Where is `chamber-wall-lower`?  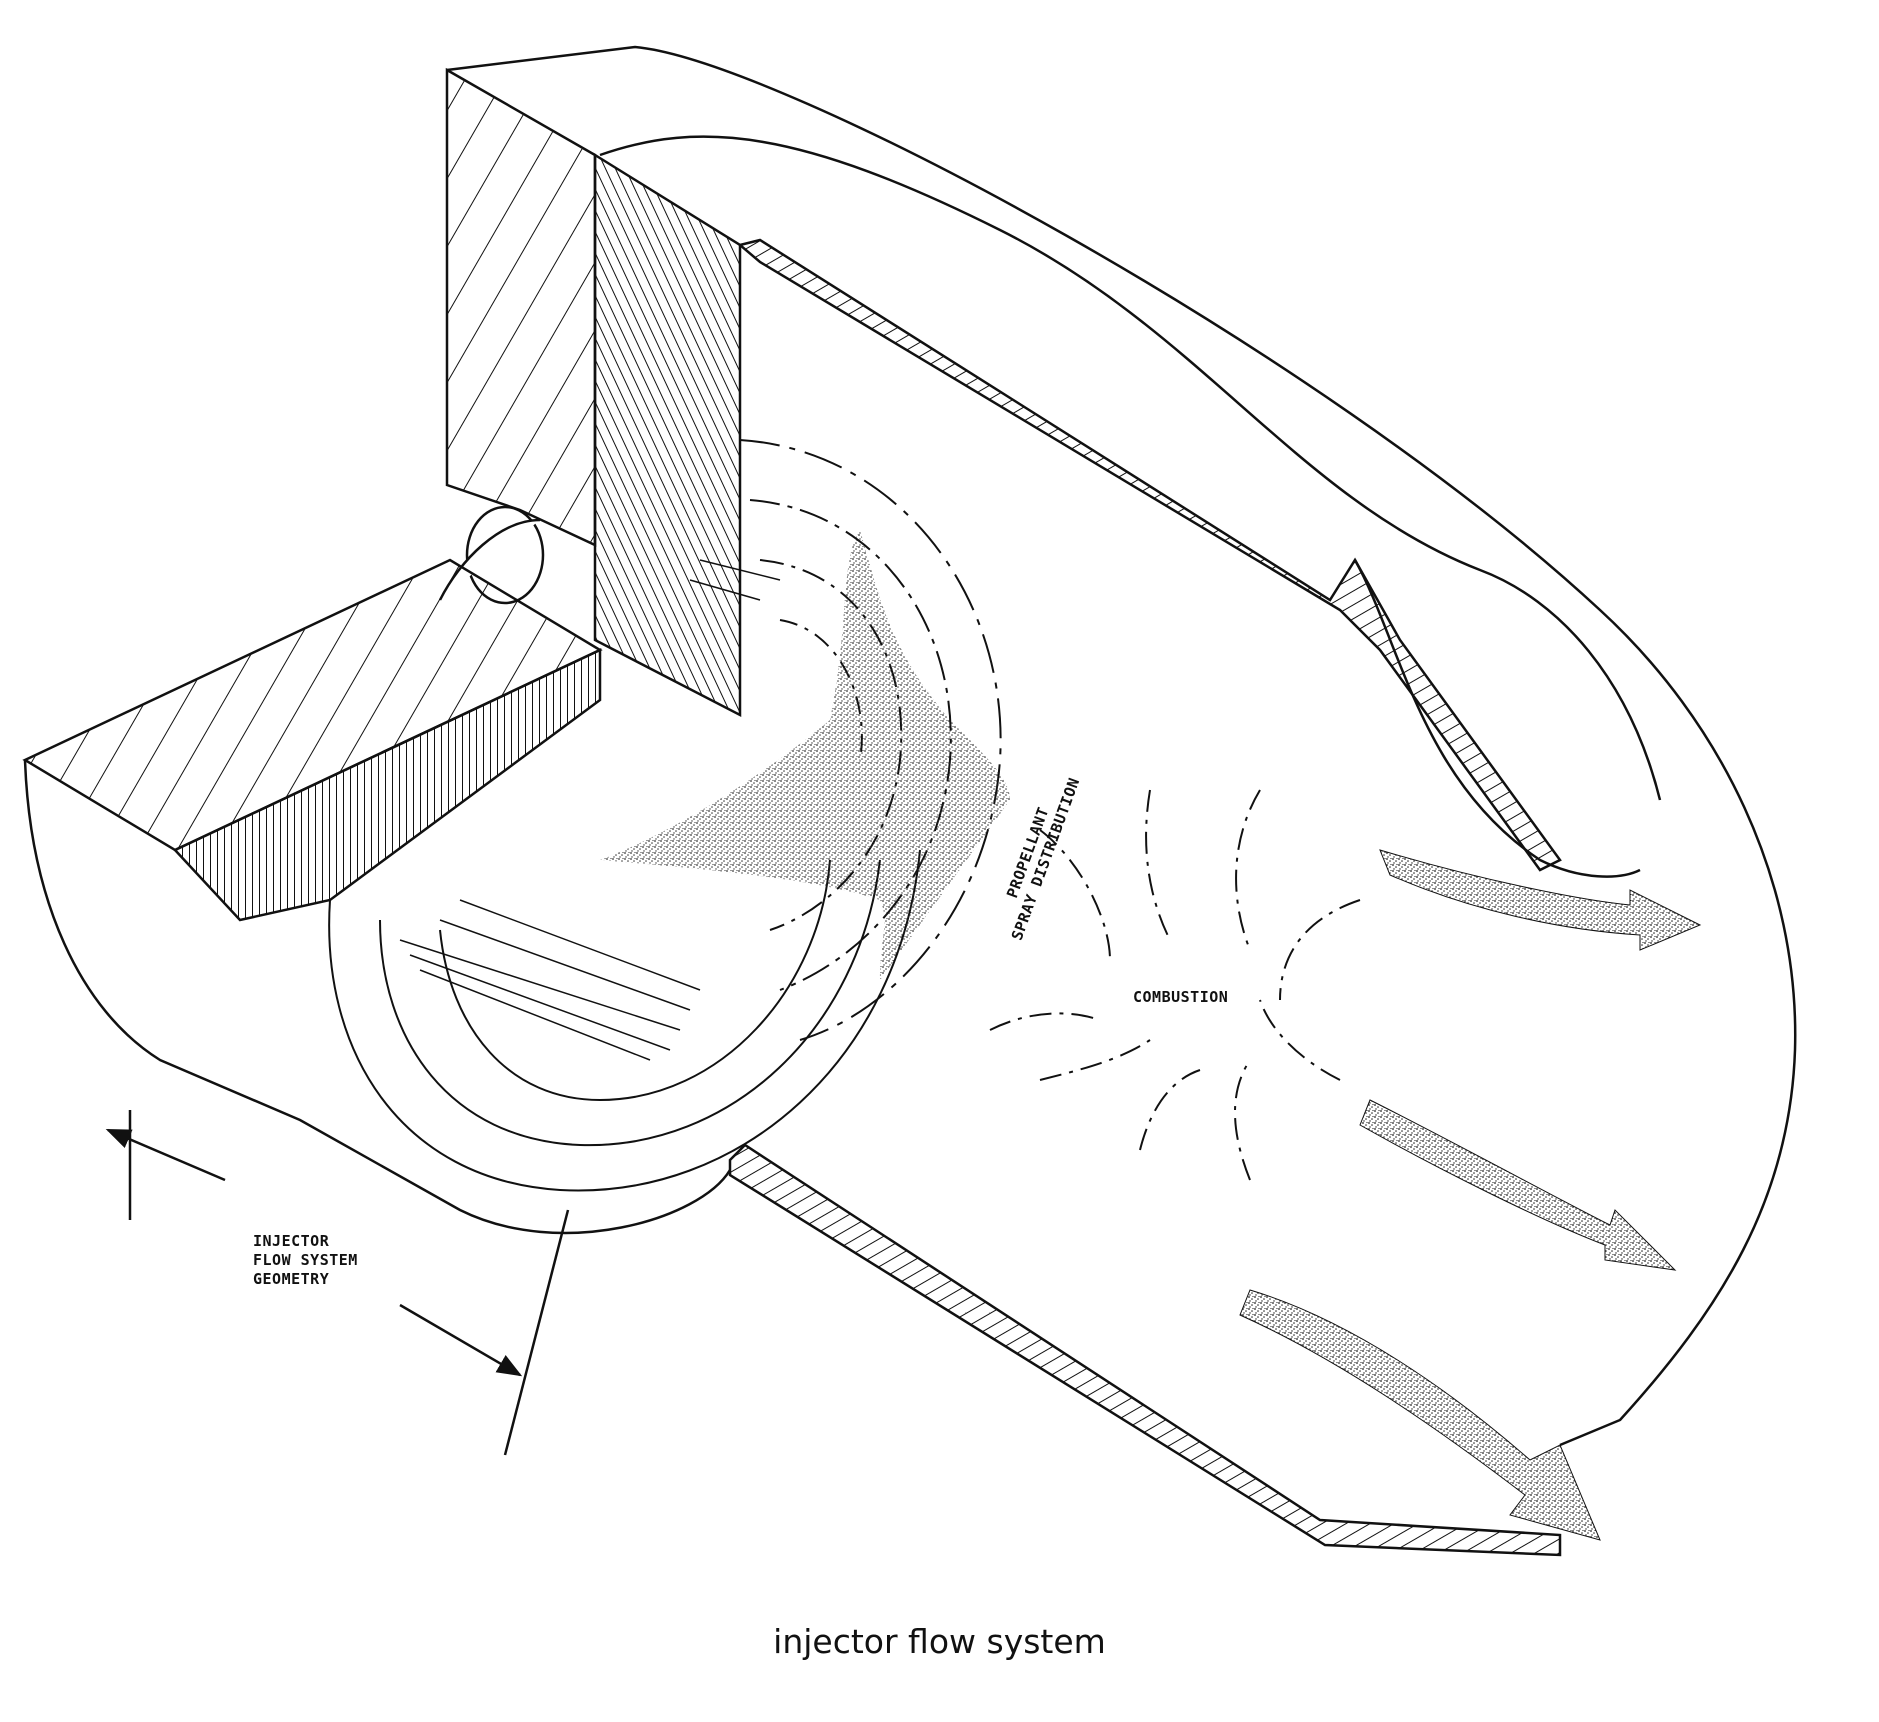 chamber-wall-lower is located at coordinates (1145, 1350).